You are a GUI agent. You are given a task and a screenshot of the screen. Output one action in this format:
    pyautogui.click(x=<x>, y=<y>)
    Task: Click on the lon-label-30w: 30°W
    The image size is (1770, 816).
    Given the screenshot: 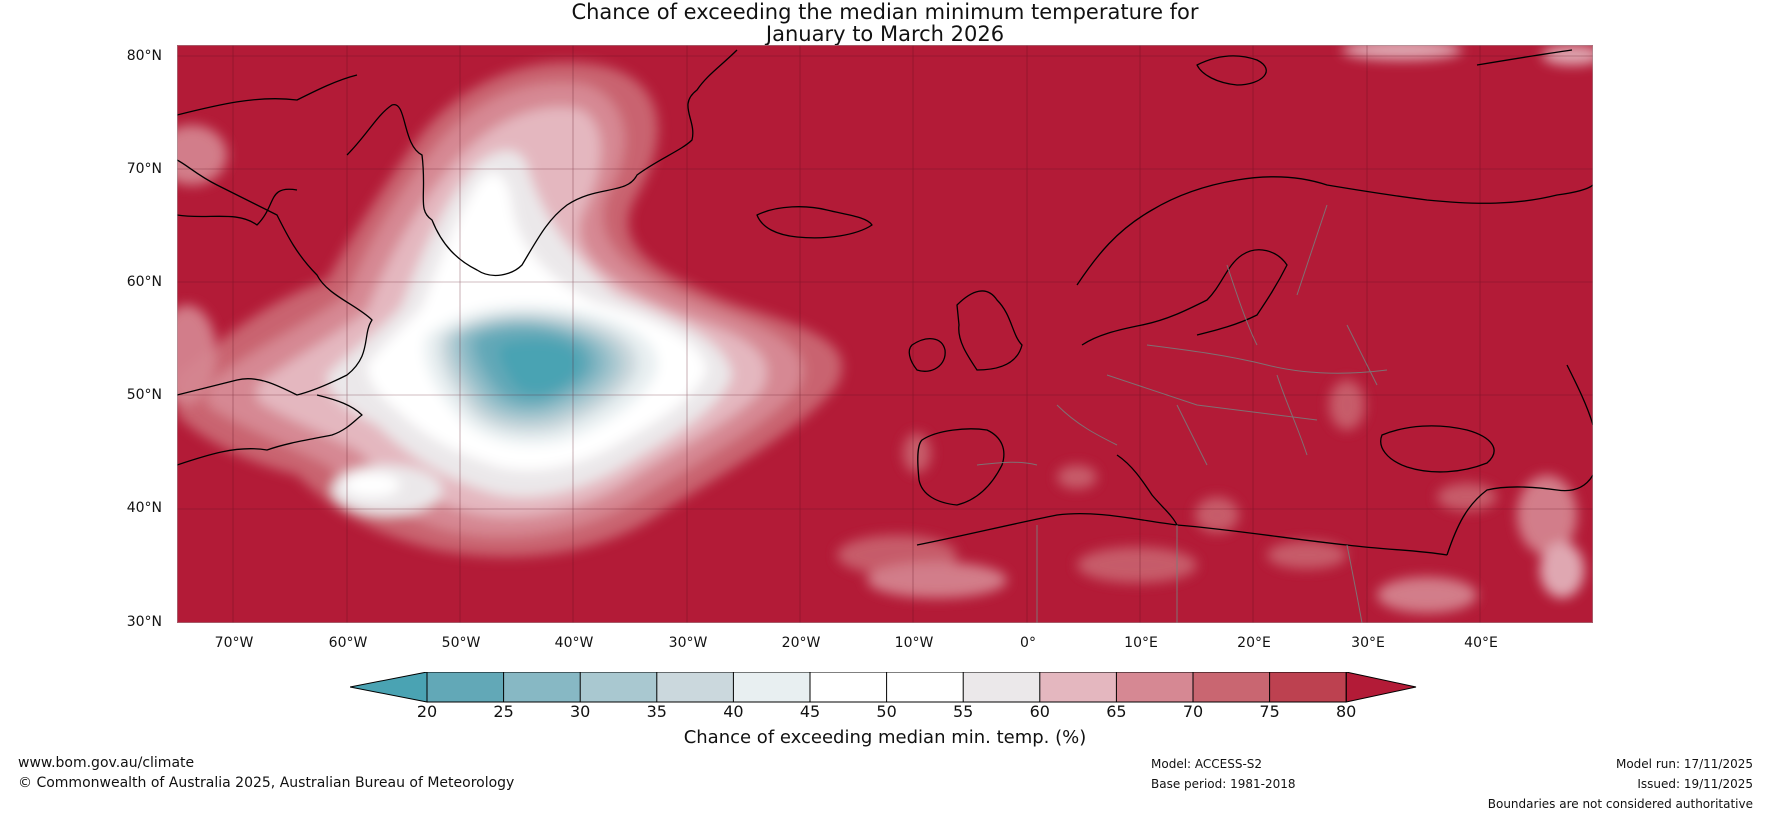 What is the action you would take?
    pyautogui.click(x=688, y=643)
    